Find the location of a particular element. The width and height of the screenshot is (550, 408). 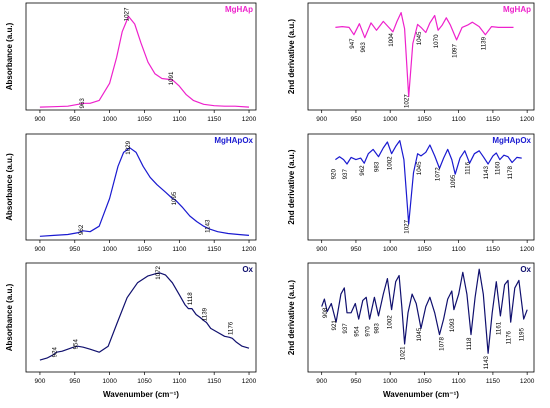

peak-label: 970 is located at coordinates (368, 331).